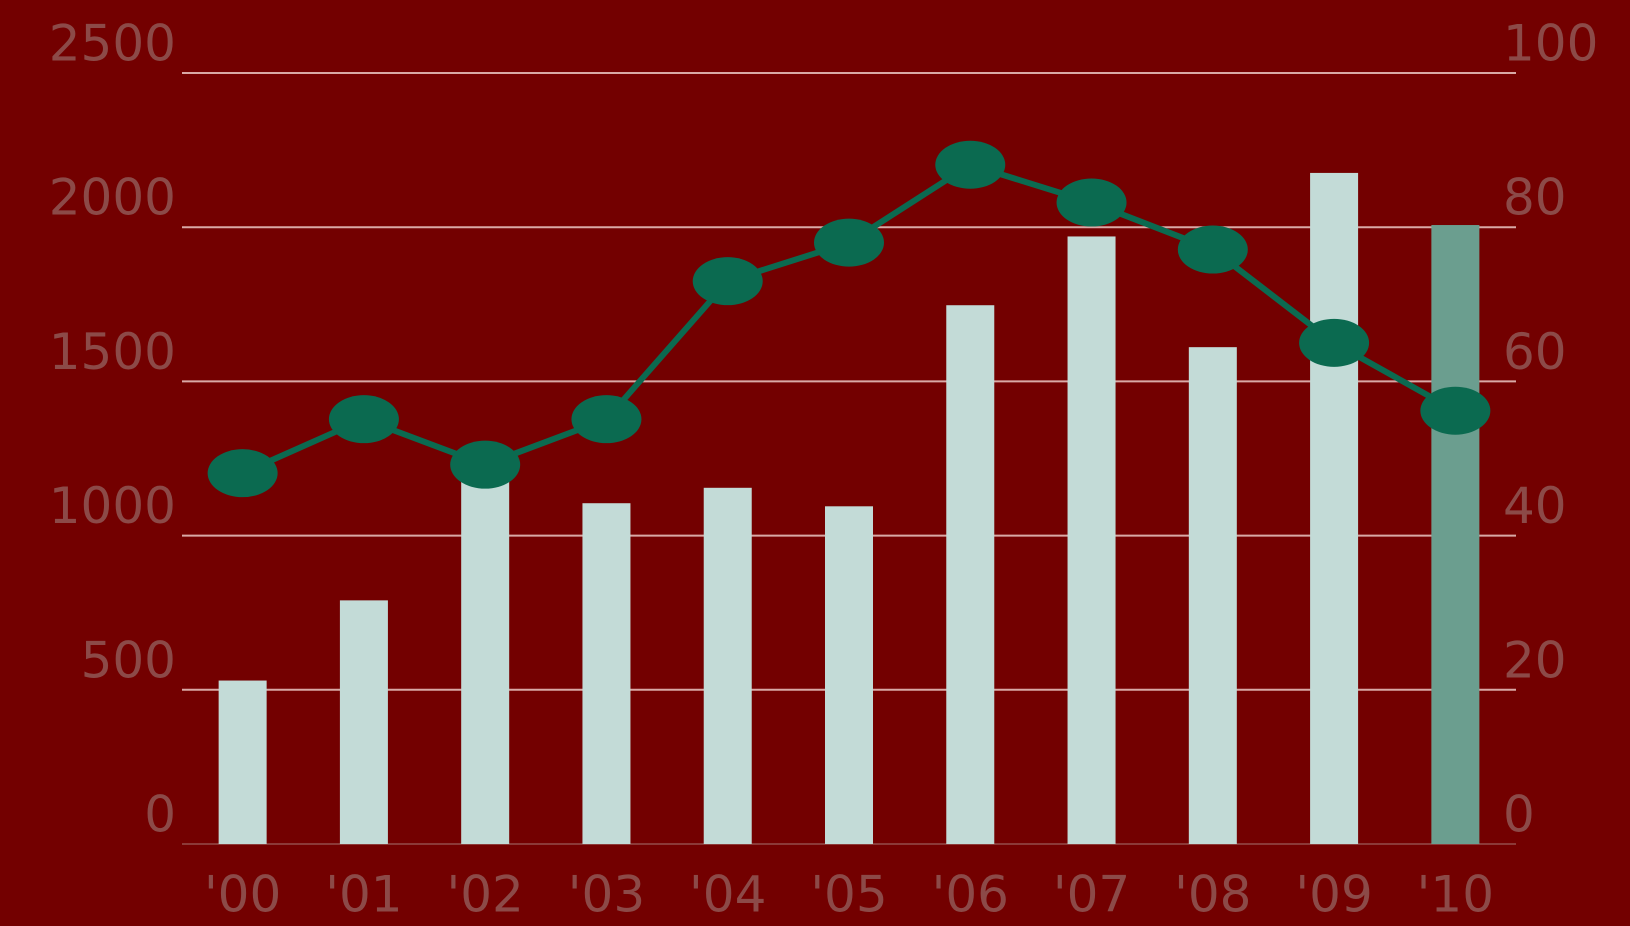  What do you see at coordinates (1519, 815) in the screenshot?
I see `y2-tick-label: 0` at bounding box center [1519, 815].